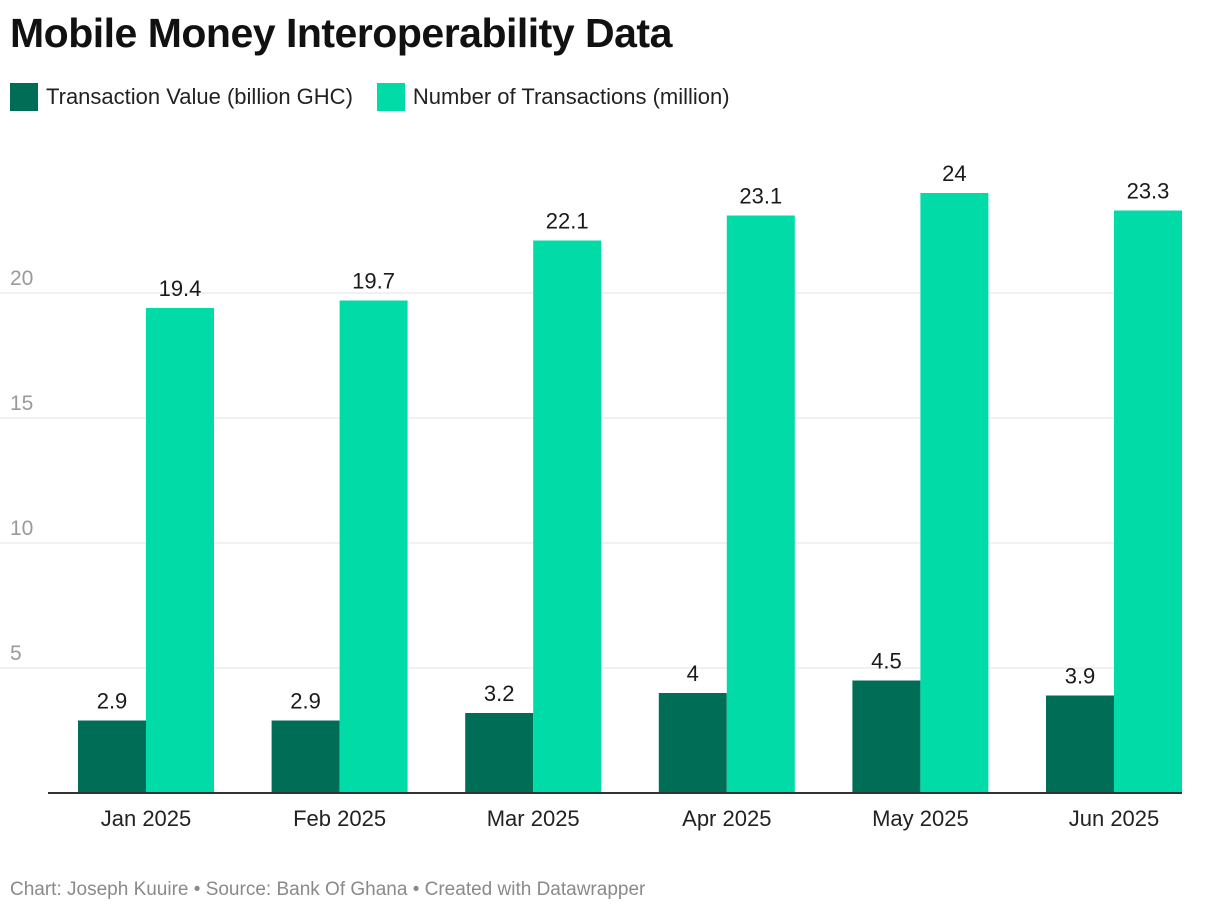  Describe the element at coordinates (199, 96) in the screenshot. I see `legend-label-transaction-value: Transaction Value (billion GHC)` at that location.